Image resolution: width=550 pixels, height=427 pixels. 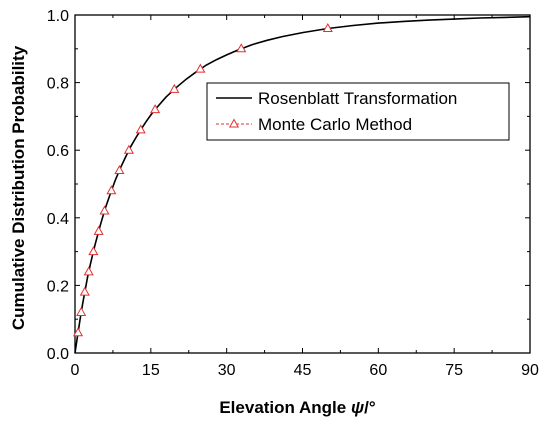 What do you see at coordinates (58, 219) in the screenshot?
I see `y-tick-label: 0.4` at bounding box center [58, 219].